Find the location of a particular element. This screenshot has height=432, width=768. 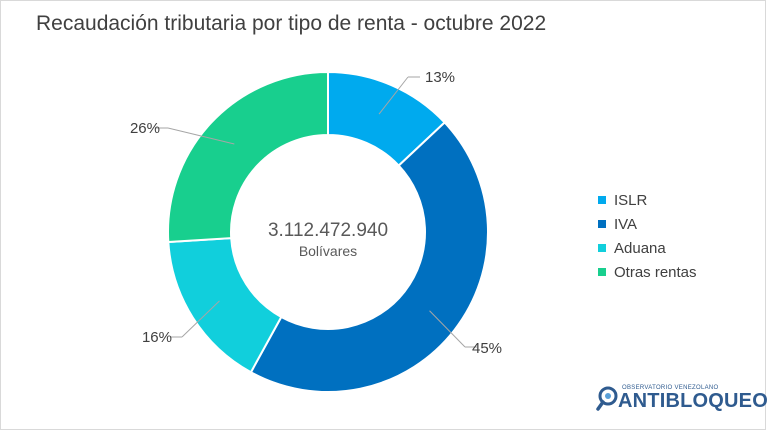

magnifier-logo-icon is located at coordinates (607, 398).